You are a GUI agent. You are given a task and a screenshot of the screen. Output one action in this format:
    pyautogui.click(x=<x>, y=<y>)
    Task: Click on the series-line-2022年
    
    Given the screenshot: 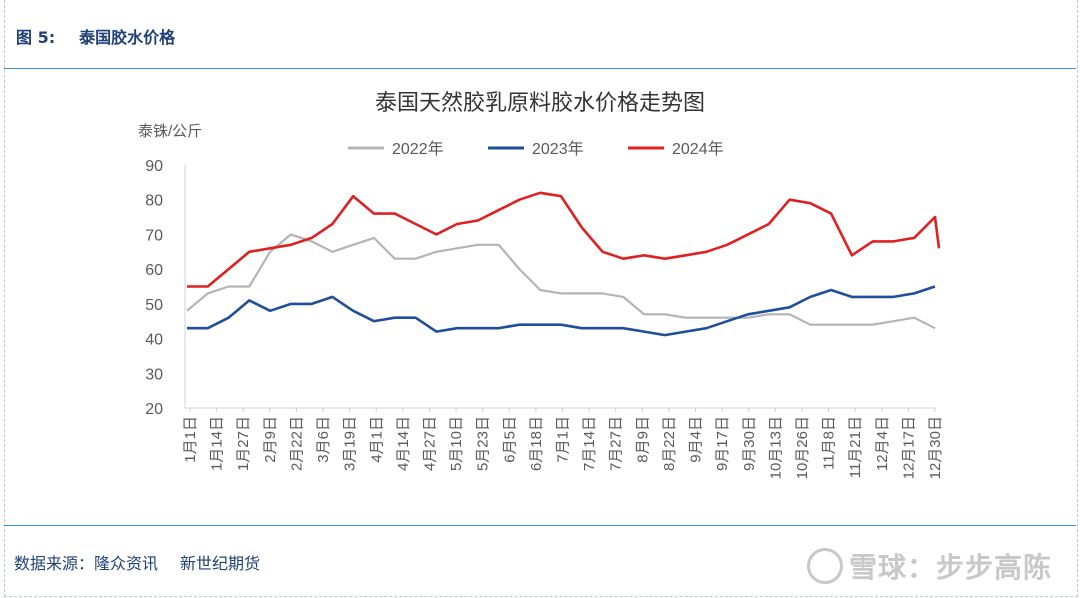 What is the action you would take?
    pyautogui.click(x=561, y=281)
    